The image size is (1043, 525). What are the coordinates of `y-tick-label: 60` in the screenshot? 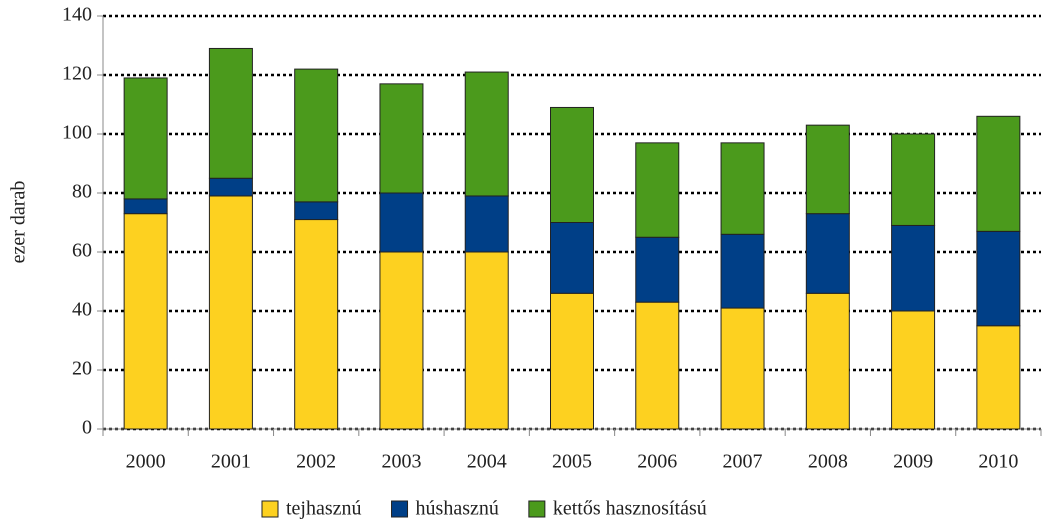 It's located at (82, 251).